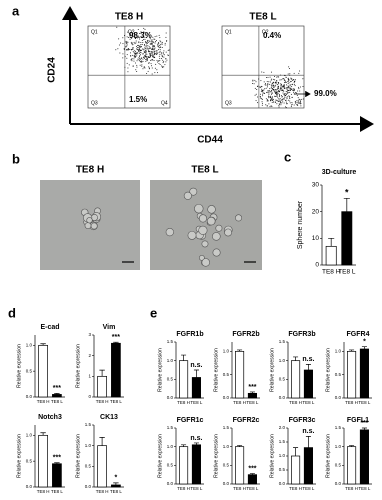 This screenshot has width=382, height=500. I want to click on y-axis-label: Relative expression, so click(19, 456).